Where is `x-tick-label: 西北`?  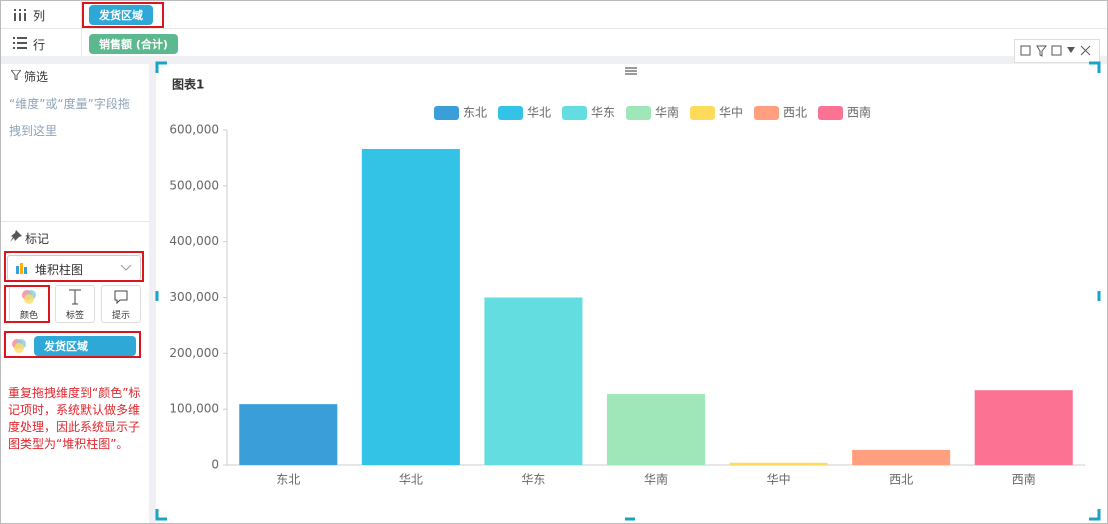 x-tick-label: 西北 is located at coordinates (901, 480).